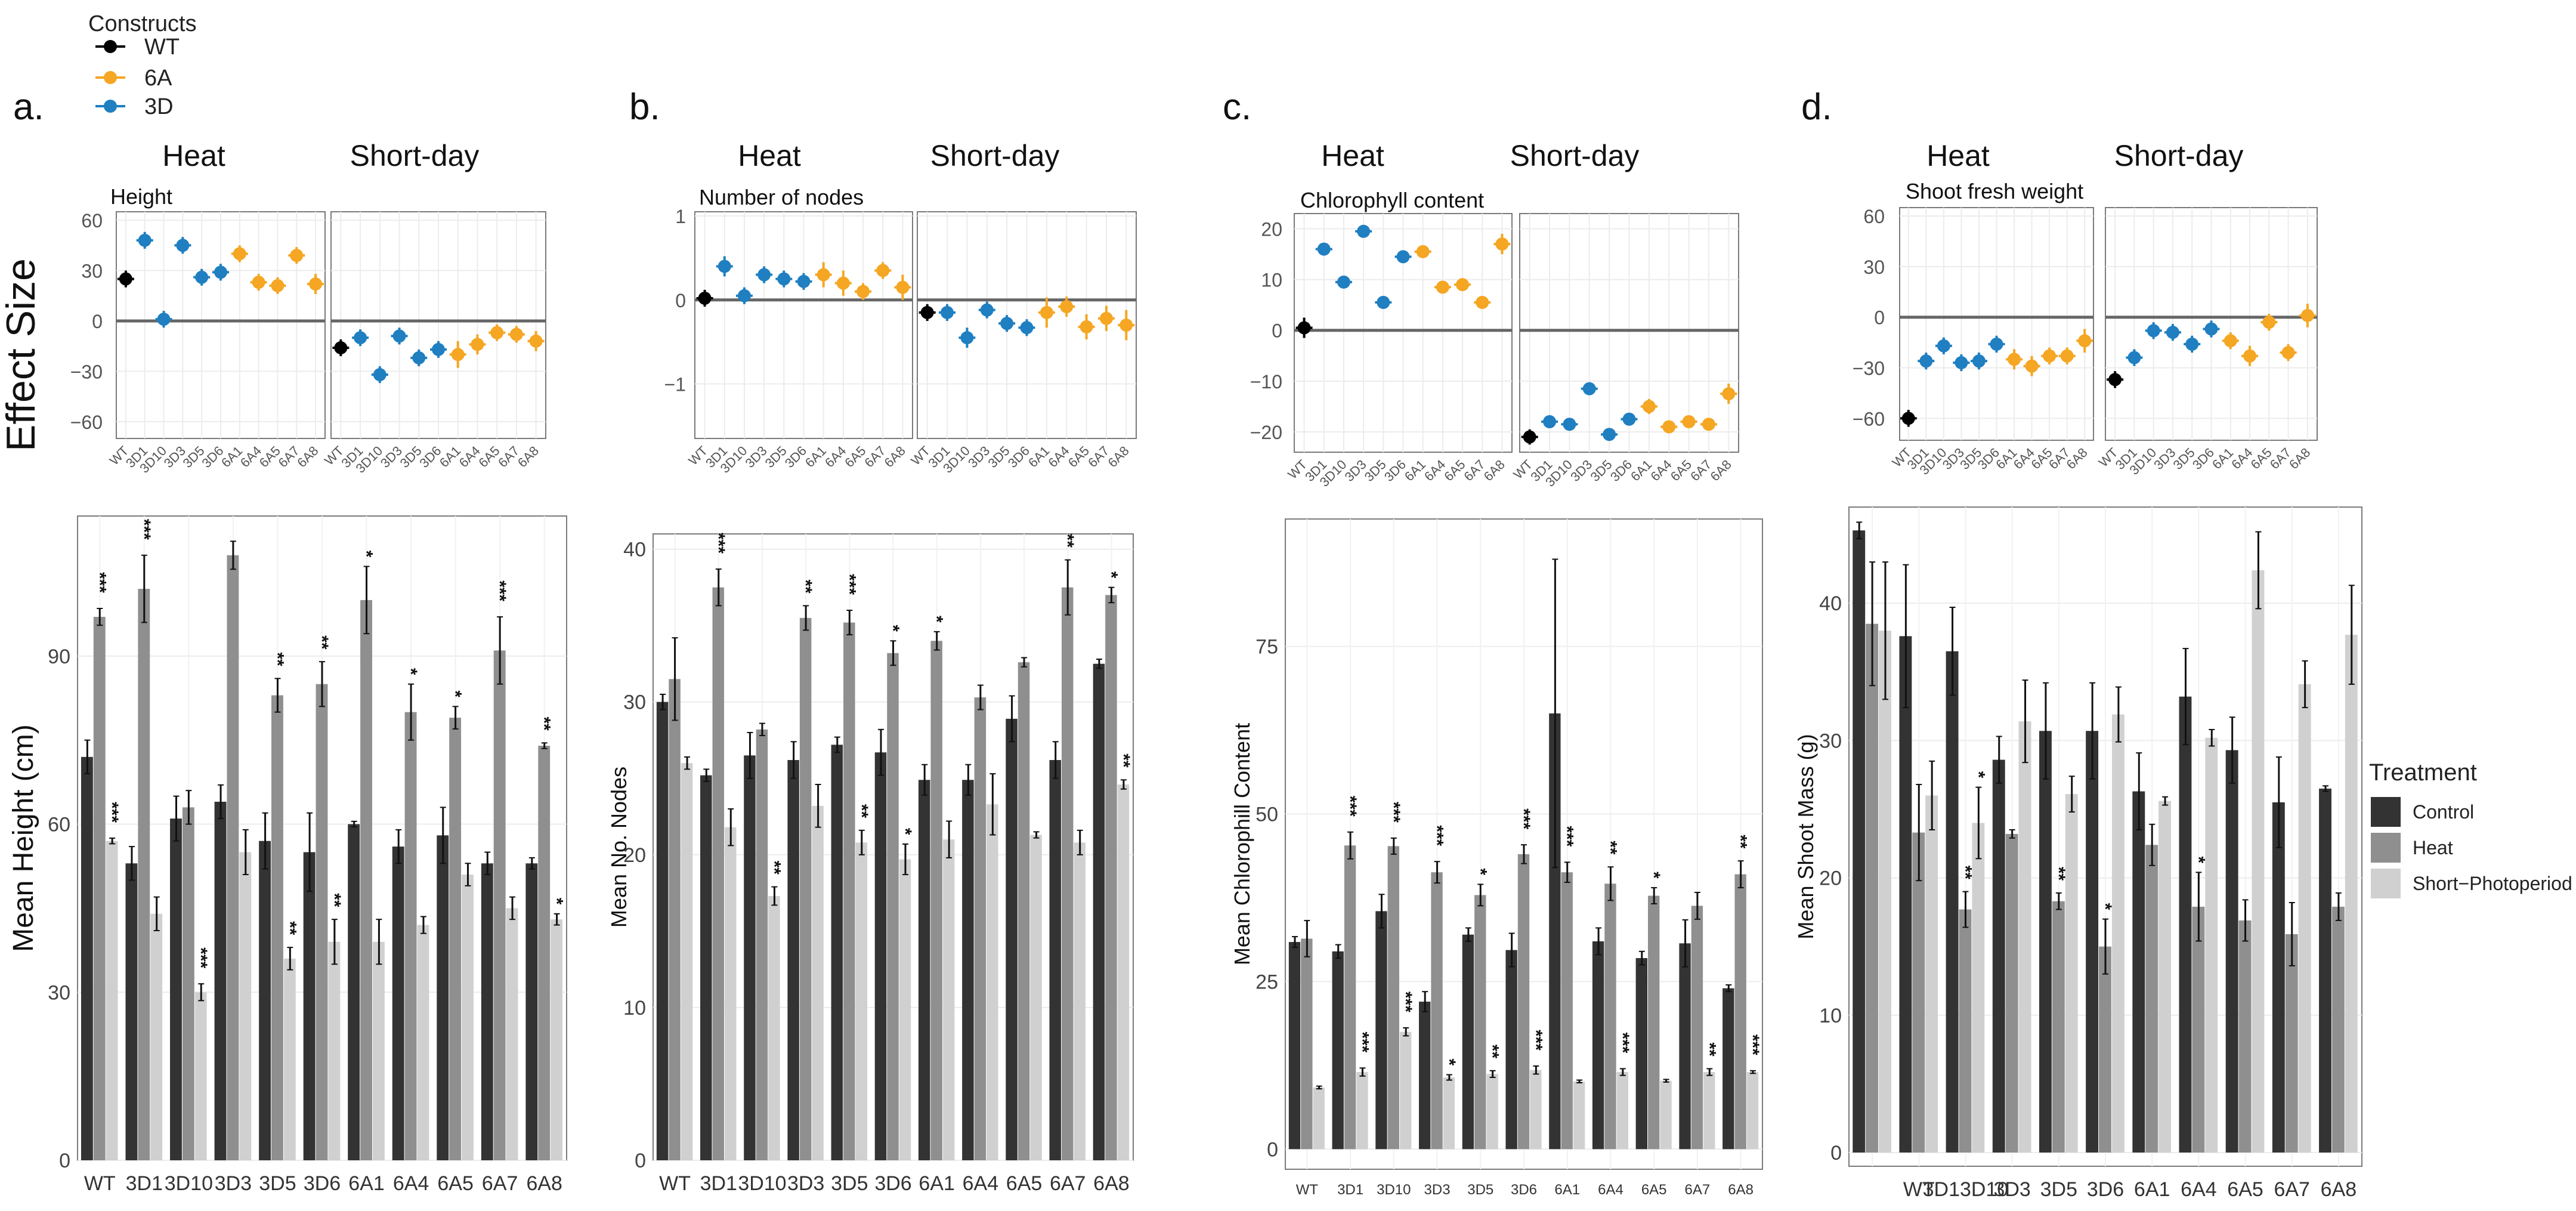 The width and height of the screenshot is (2576, 1211). Describe the element at coordinates (189, 1183) in the screenshot. I see `bar-xtick-label: 3D10` at that location.